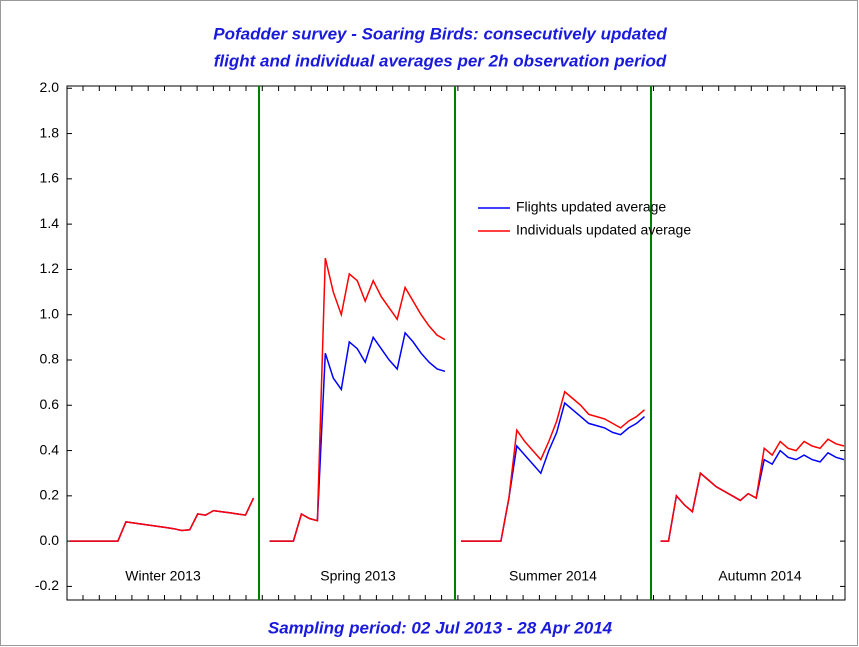 The height and width of the screenshot is (647, 859). Describe the element at coordinates (50, 87) in the screenshot. I see `y-tick-label: 2.0` at that location.